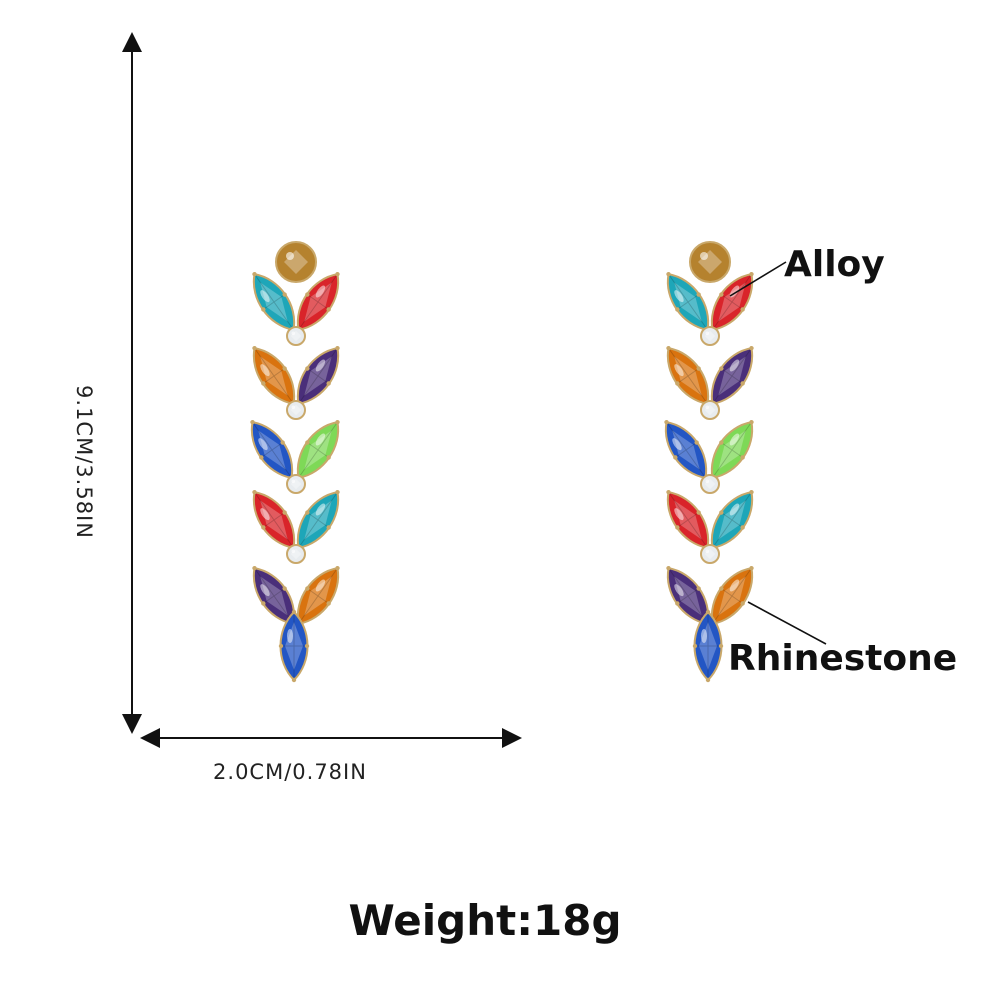  What do you see at coordinates (758, 279) in the screenshot?
I see `alloy-callout-line` at bounding box center [758, 279].